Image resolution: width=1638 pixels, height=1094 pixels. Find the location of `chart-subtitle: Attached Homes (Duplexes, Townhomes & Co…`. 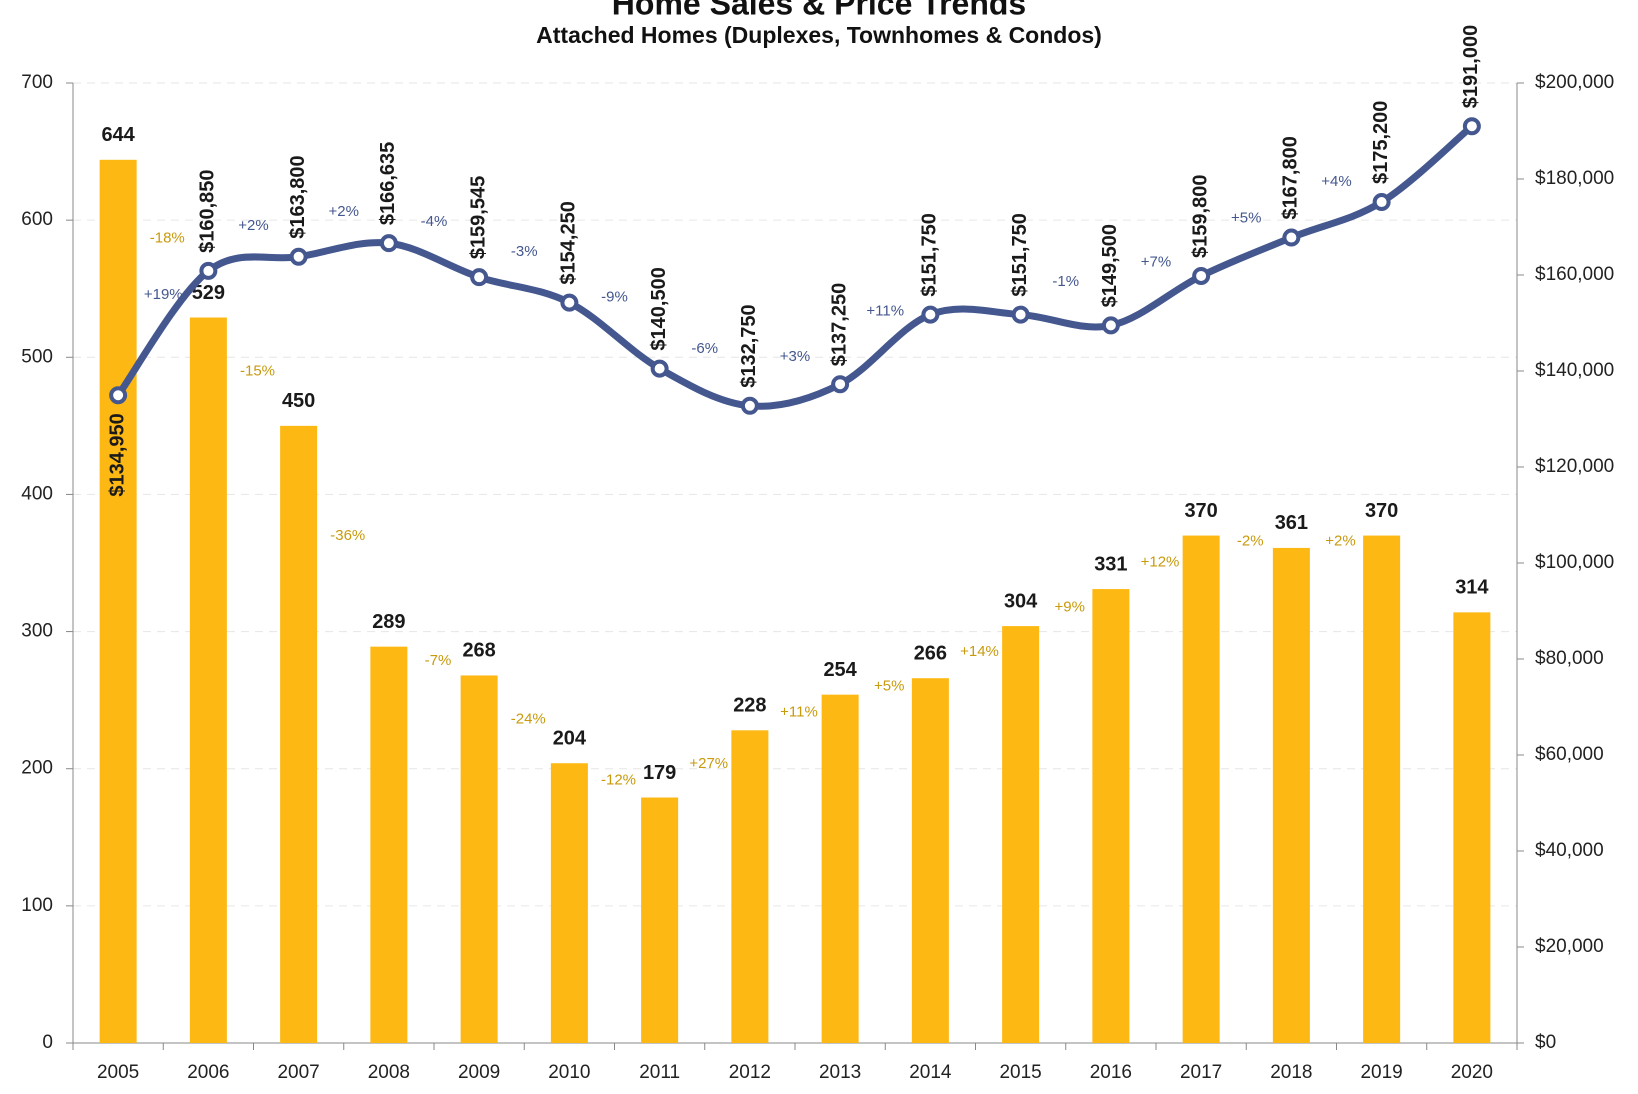

chart-subtitle: Attached Homes (Duplexes, Townhomes & Co… is located at coordinates (819, 35).